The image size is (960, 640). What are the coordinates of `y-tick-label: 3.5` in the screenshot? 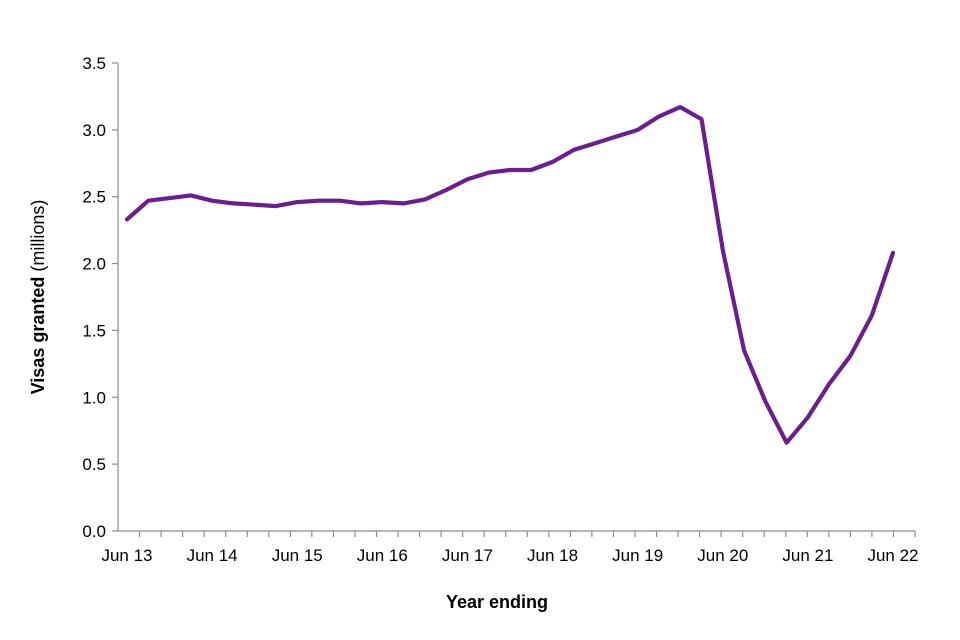 It's located at (94, 63).